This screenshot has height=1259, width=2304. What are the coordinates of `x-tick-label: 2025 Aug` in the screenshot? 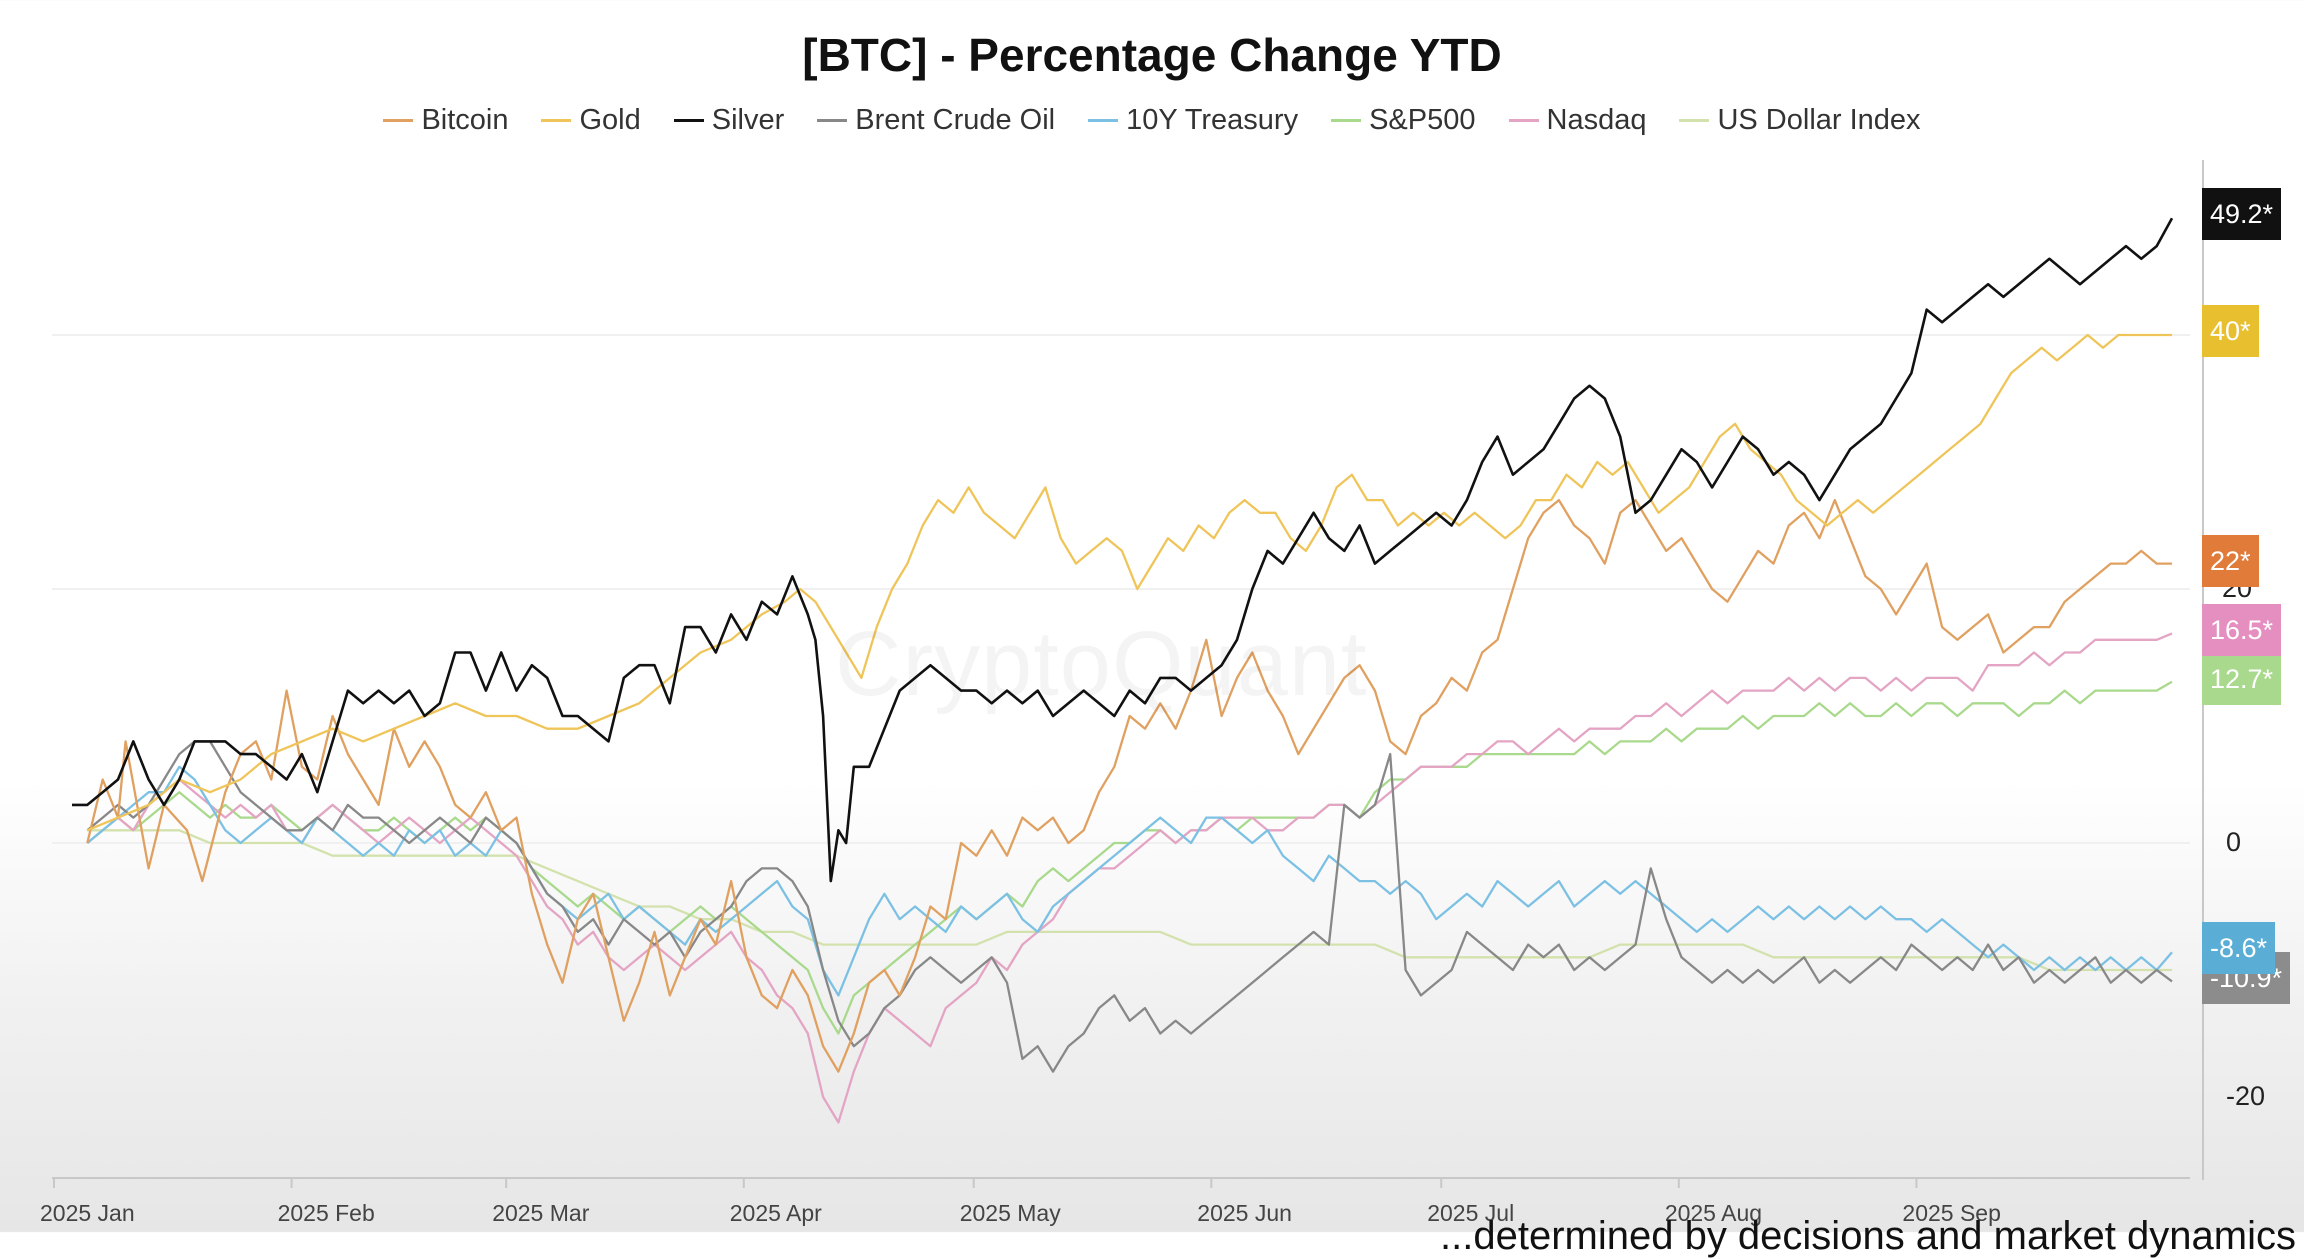 It's located at (1713, 1213).